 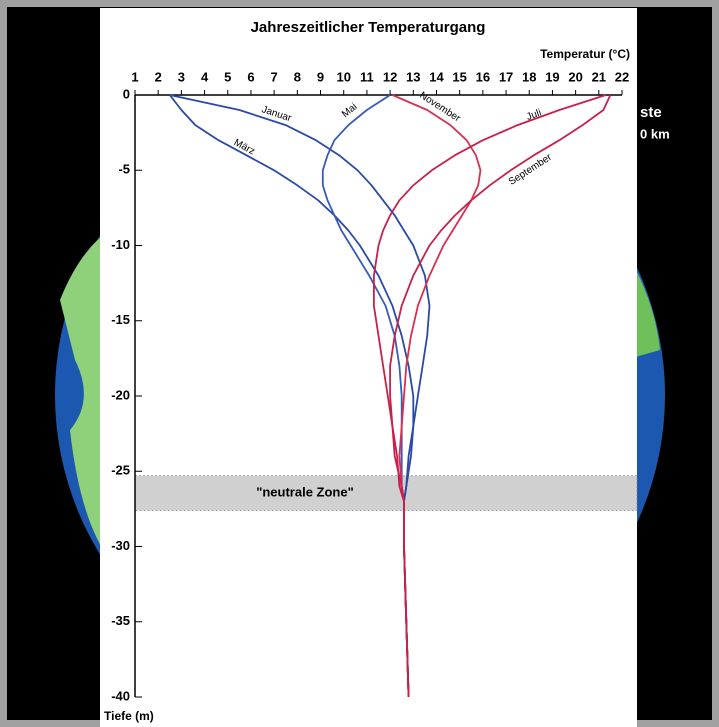 What do you see at coordinates (585, 54) in the screenshot?
I see `x-axis-label: Temperatur (°C)` at bounding box center [585, 54].